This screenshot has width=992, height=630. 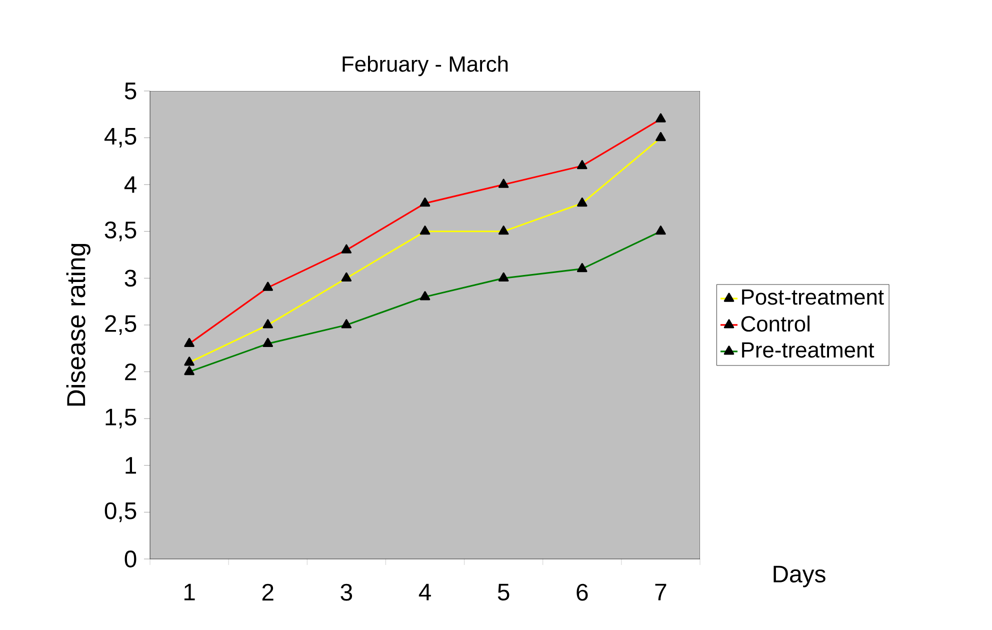 I want to click on x-tick-label: 4, so click(x=424, y=592).